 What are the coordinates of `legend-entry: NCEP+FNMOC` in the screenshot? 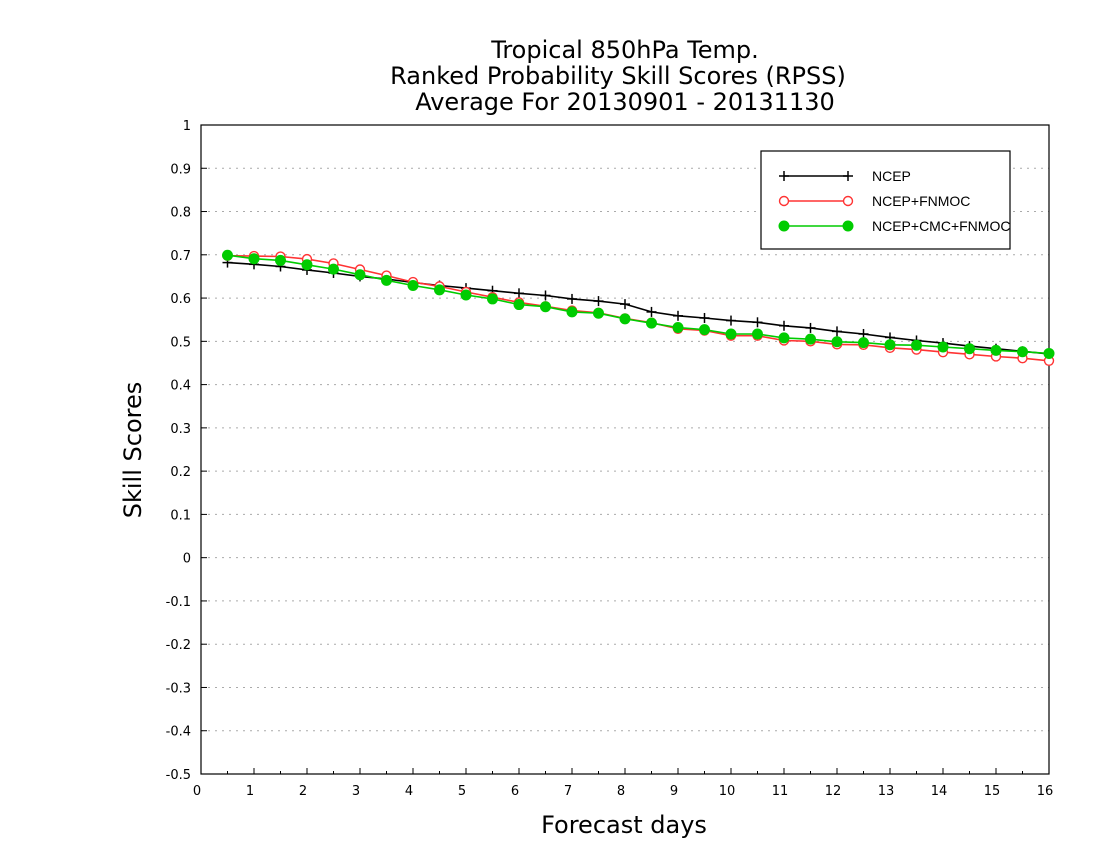 It's located at (874, 201).